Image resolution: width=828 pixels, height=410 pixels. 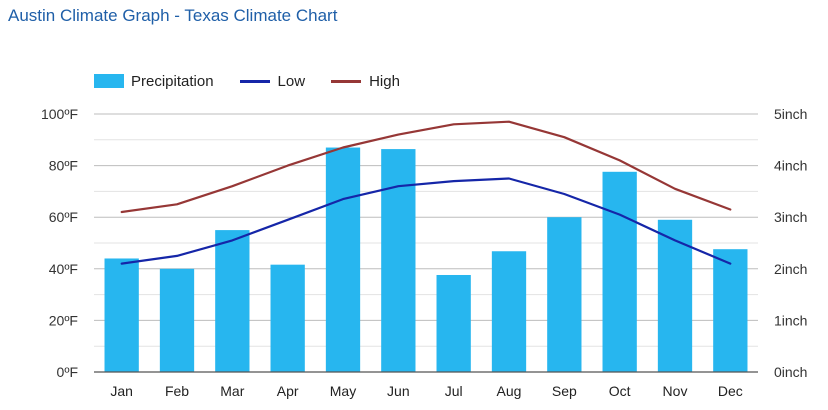 What do you see at coordinates (291, 81) in the screenshot?
I see `legend-label-low: Low` at bounding box center [291, 81].